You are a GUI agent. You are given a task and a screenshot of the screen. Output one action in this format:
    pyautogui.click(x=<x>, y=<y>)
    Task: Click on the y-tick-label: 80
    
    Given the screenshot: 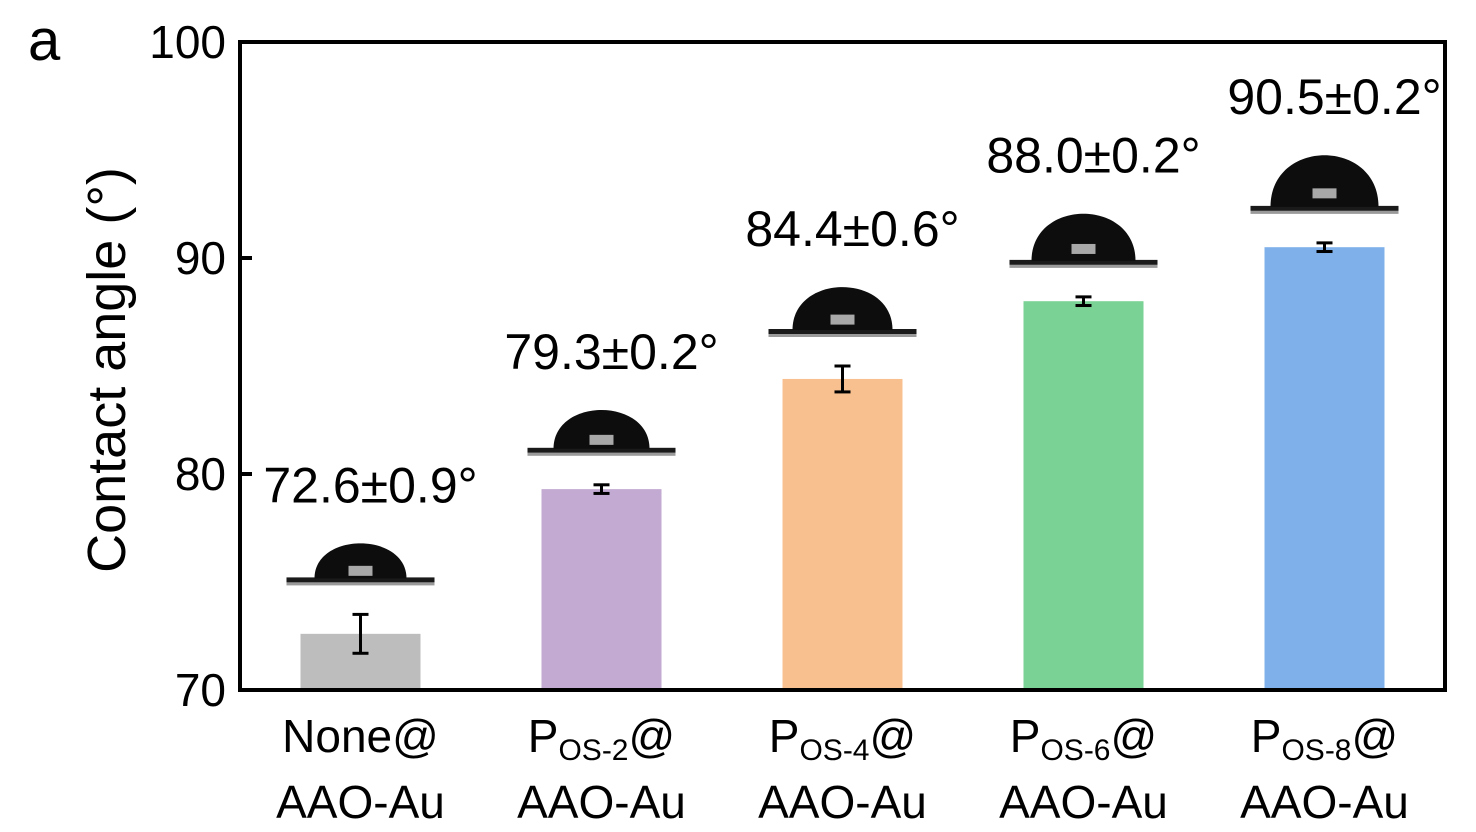 What is the action you would take?
    pyautogui.click(x=200, y=474)
    